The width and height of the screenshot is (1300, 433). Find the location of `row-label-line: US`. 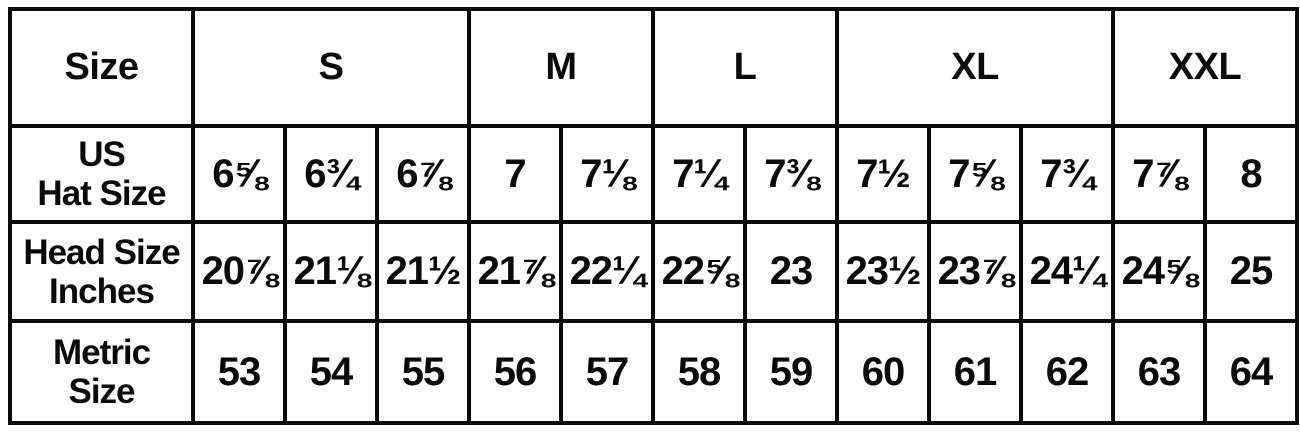

row-label-line: US is located at coordinates (102, 154).